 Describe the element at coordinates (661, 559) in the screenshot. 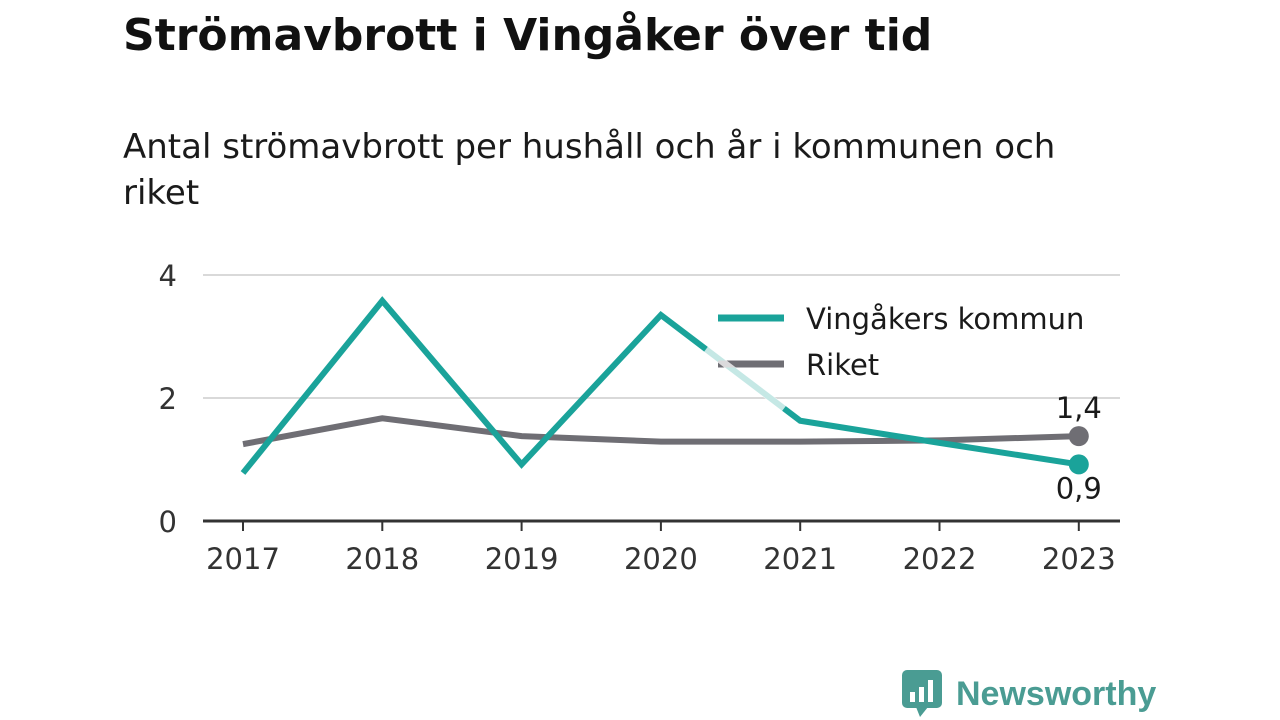

I see `x-tick-label: 2020` at that location.